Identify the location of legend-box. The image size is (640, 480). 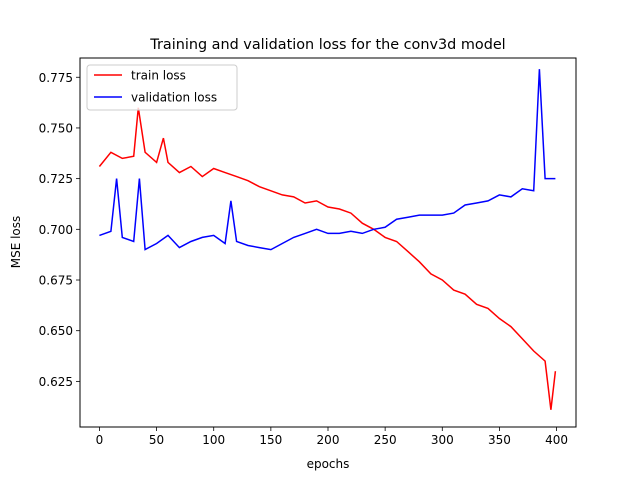
(162, 87).